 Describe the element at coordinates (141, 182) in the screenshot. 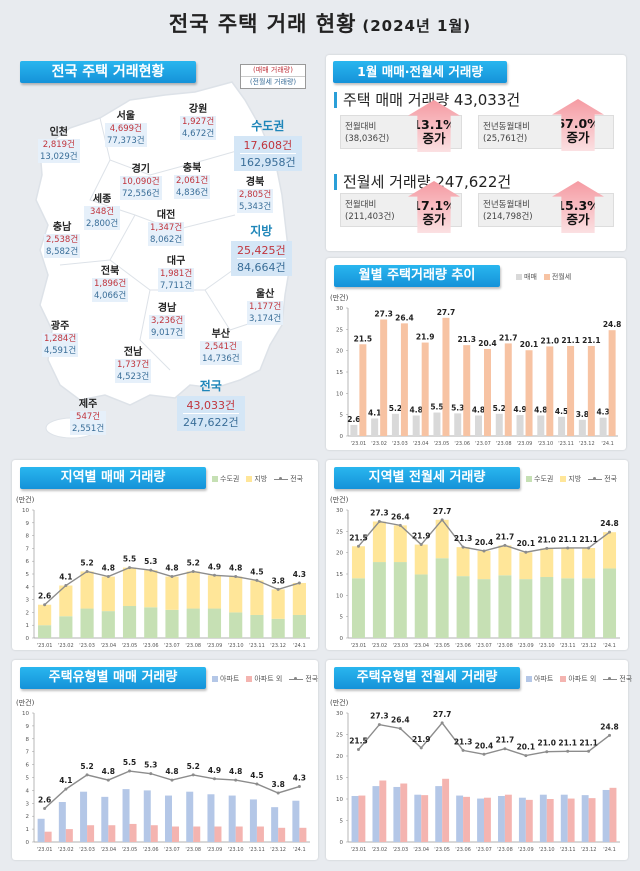

I see `region-sale: 10,090건` at that location.